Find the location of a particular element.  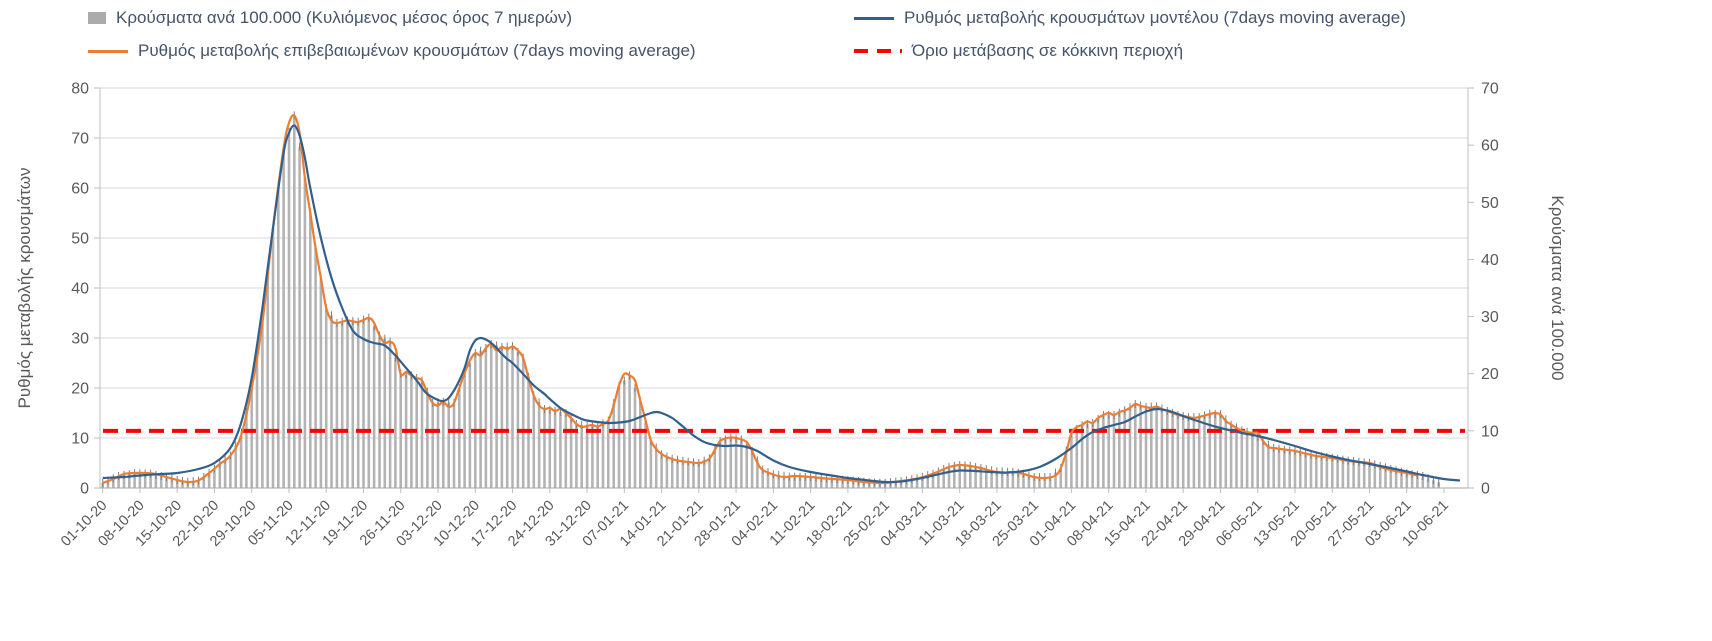

orange-line-icon is located at coordinates (108, 51).